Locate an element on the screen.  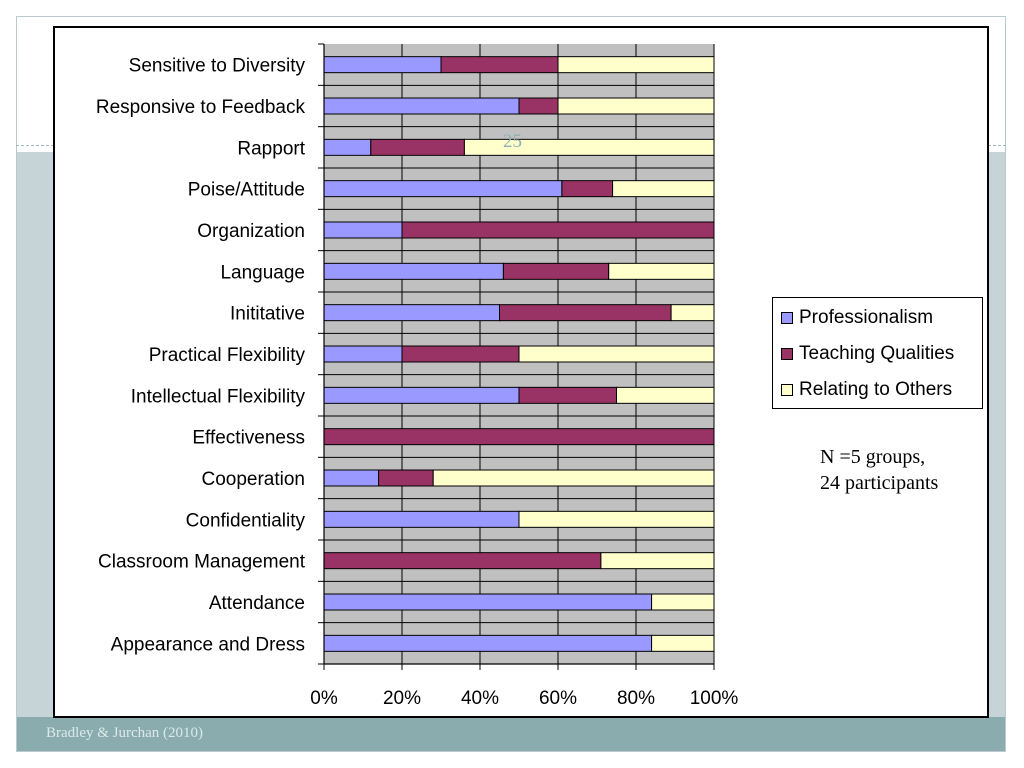
bar-teaching-qualities-responsive-to-feedback is located at coordinates (538, 106).